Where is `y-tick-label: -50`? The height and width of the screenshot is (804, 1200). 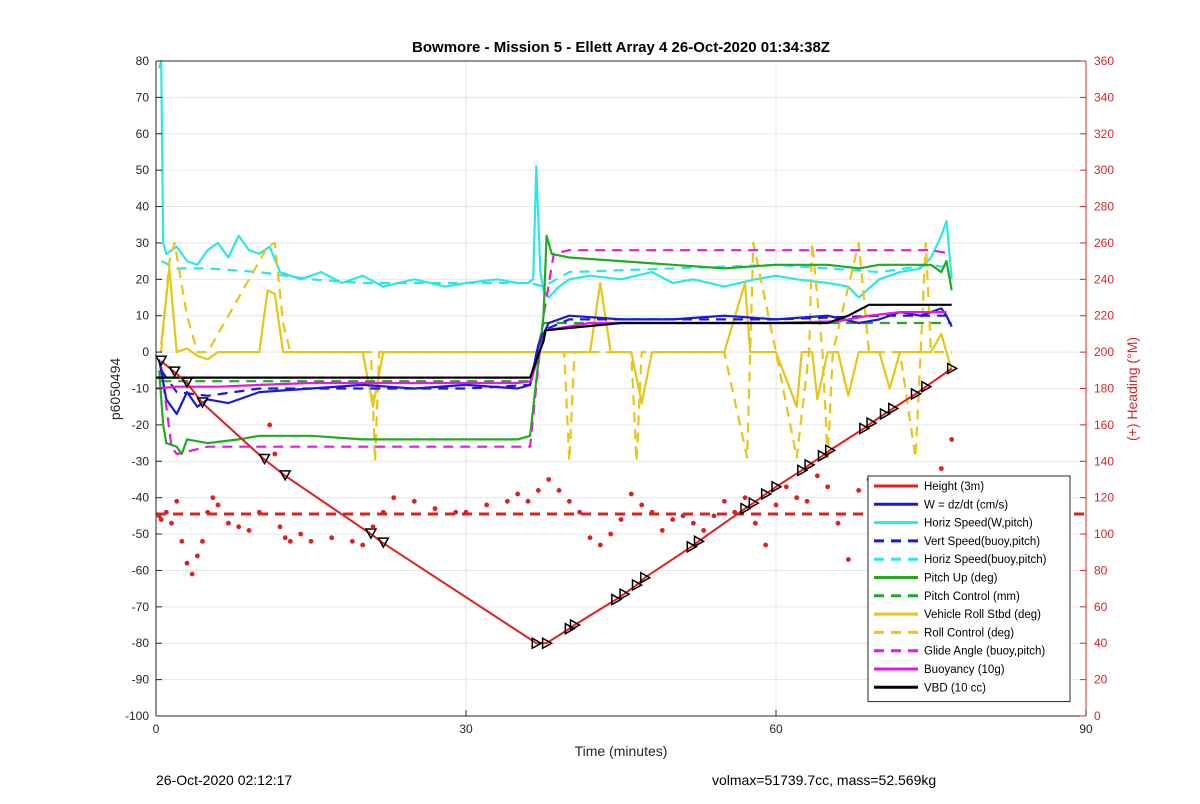
y-tick-label: -50 is located at coordinates (141, 534).